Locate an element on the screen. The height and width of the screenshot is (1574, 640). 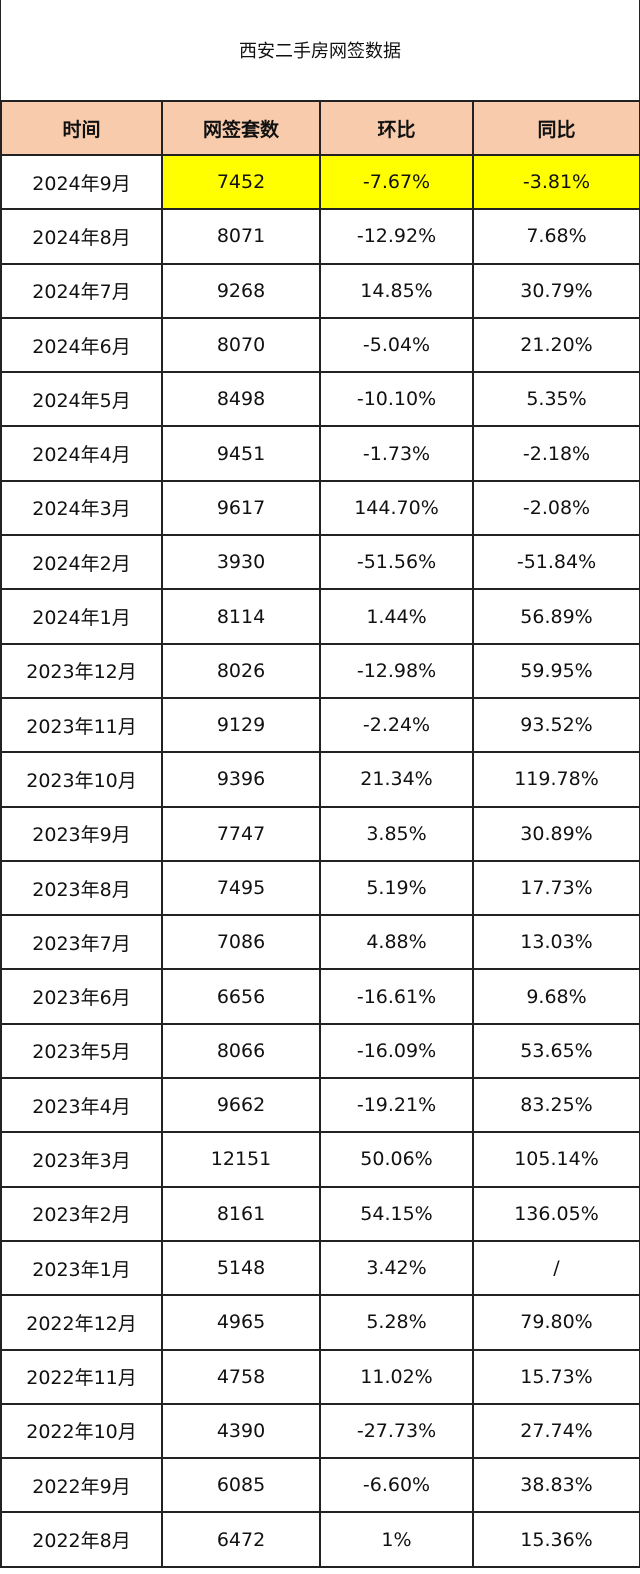
cell-time: 2023年6月 is located at coordinates (81, 996).